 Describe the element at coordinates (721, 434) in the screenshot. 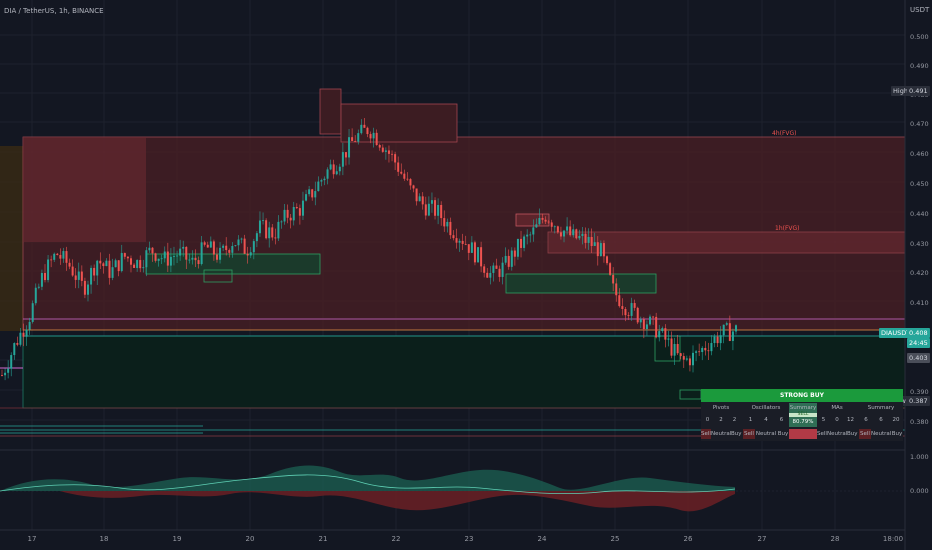

I see `pivots-neutral-label: Neutral` at that location.